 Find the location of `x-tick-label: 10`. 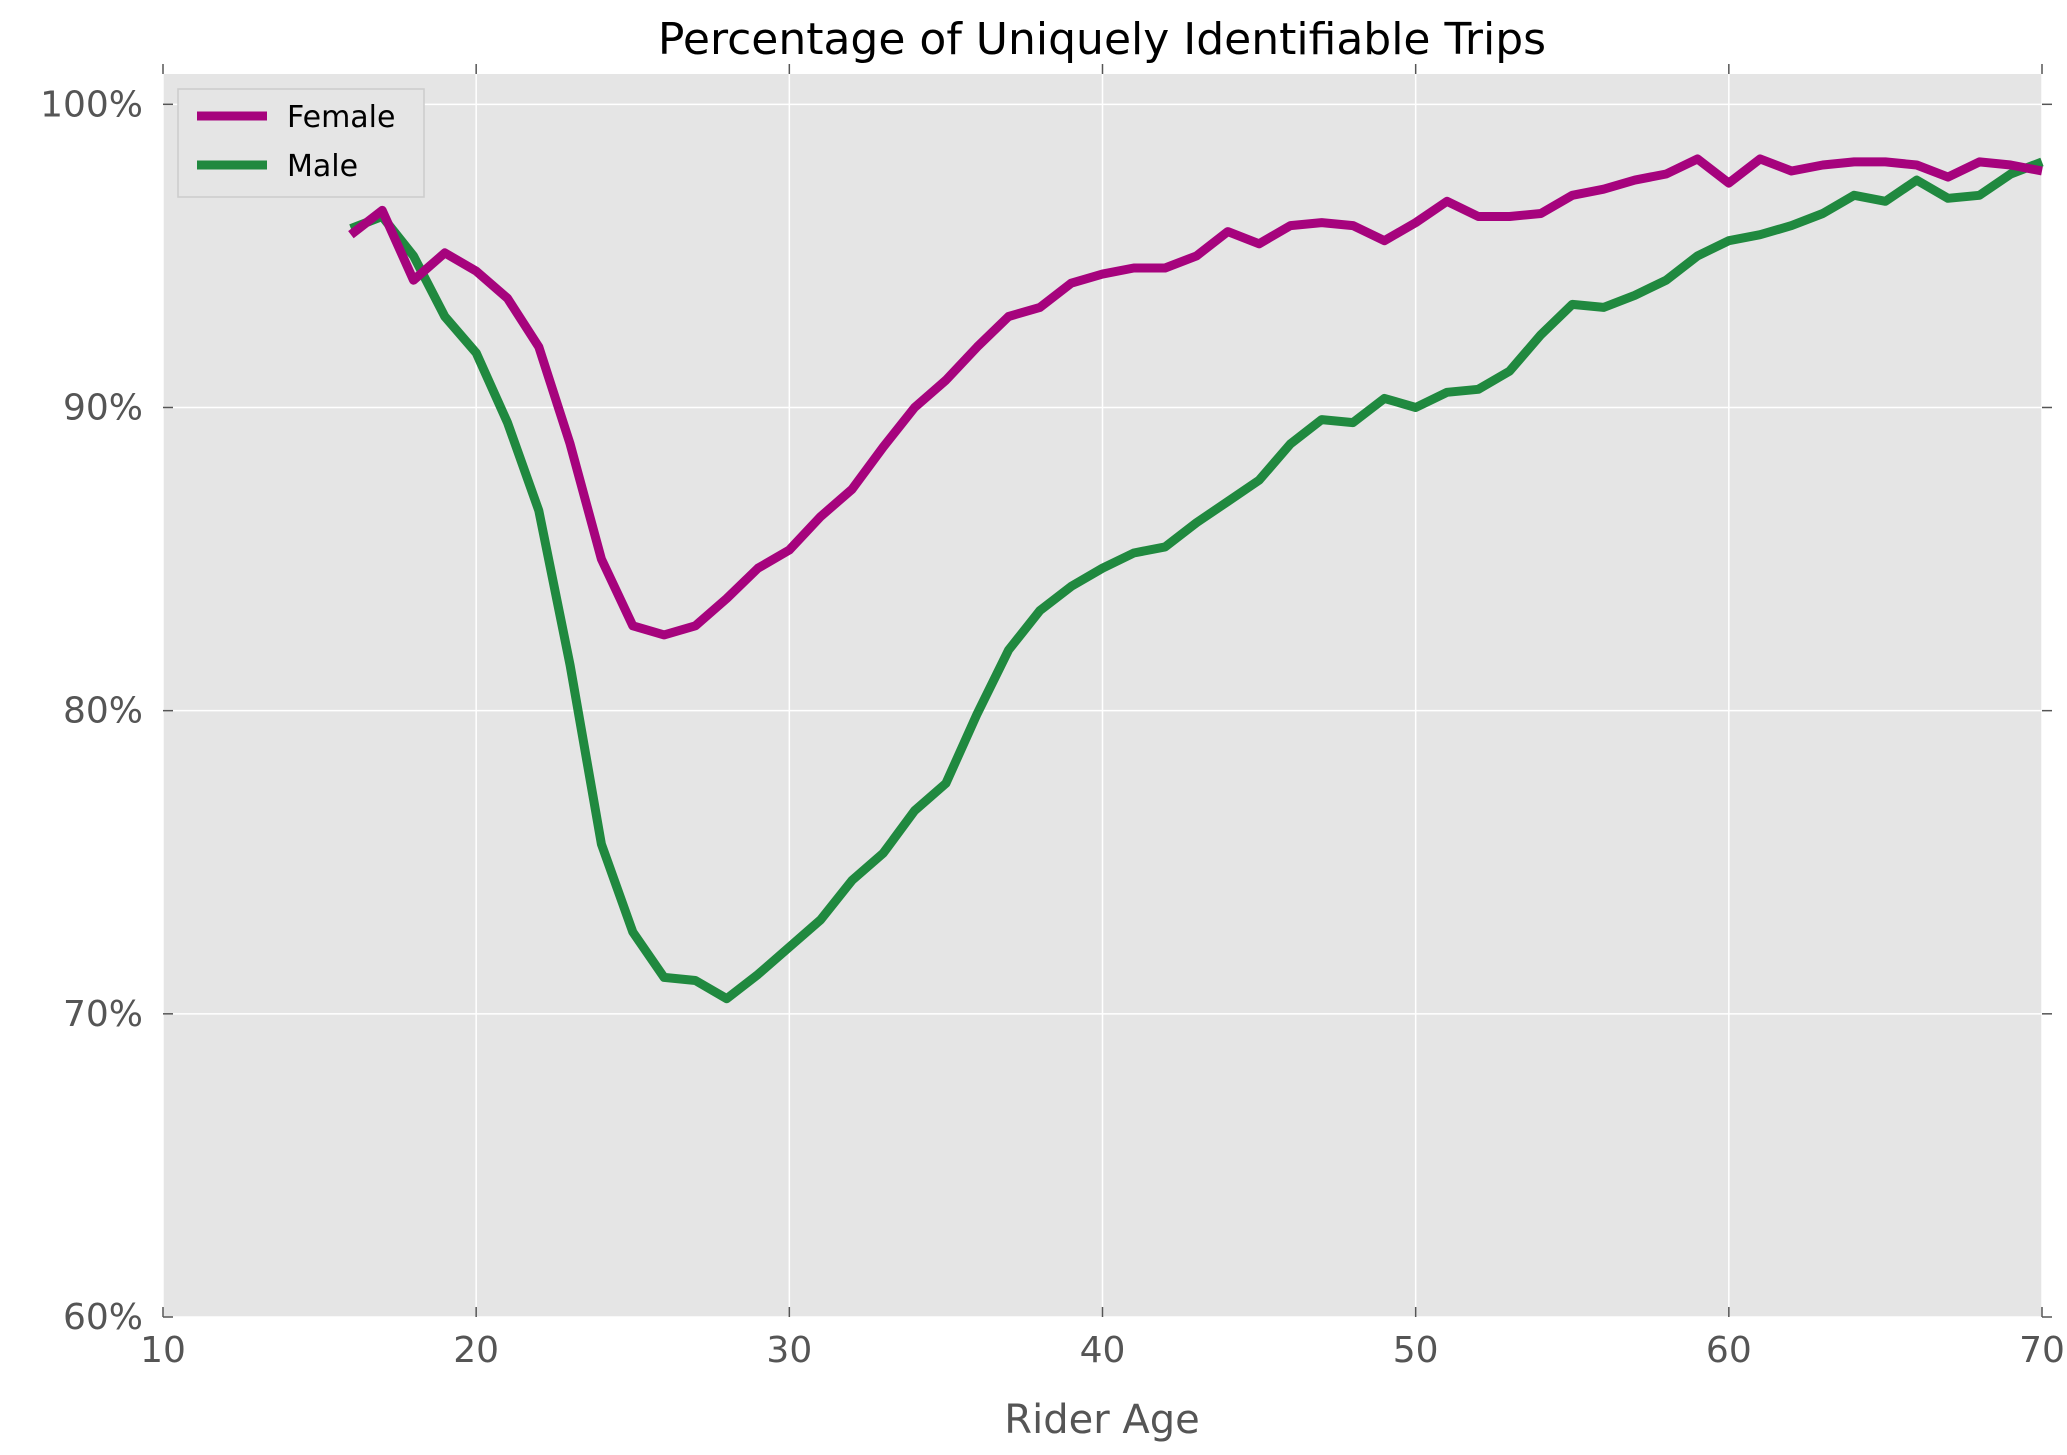

x-tick-label: 10 is located at coordinates (163, 1350).